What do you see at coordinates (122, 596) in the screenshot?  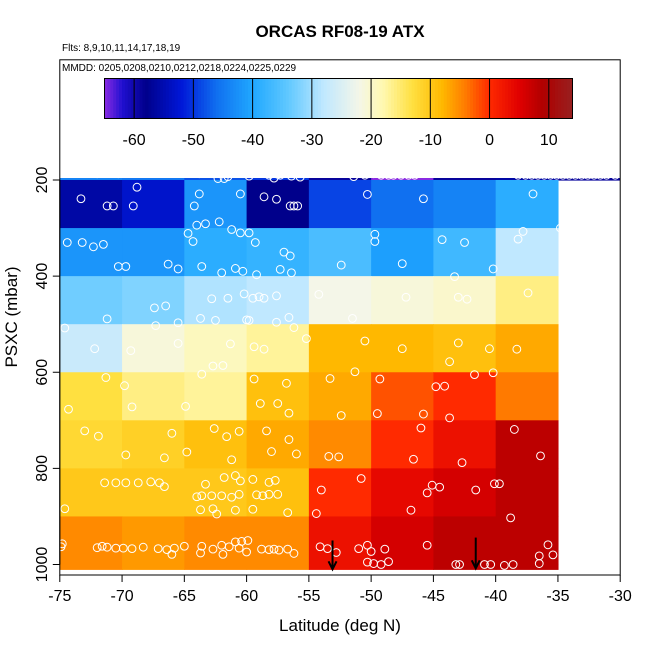 I see `x-tick-label: -70` at bounding box center [122, 596].